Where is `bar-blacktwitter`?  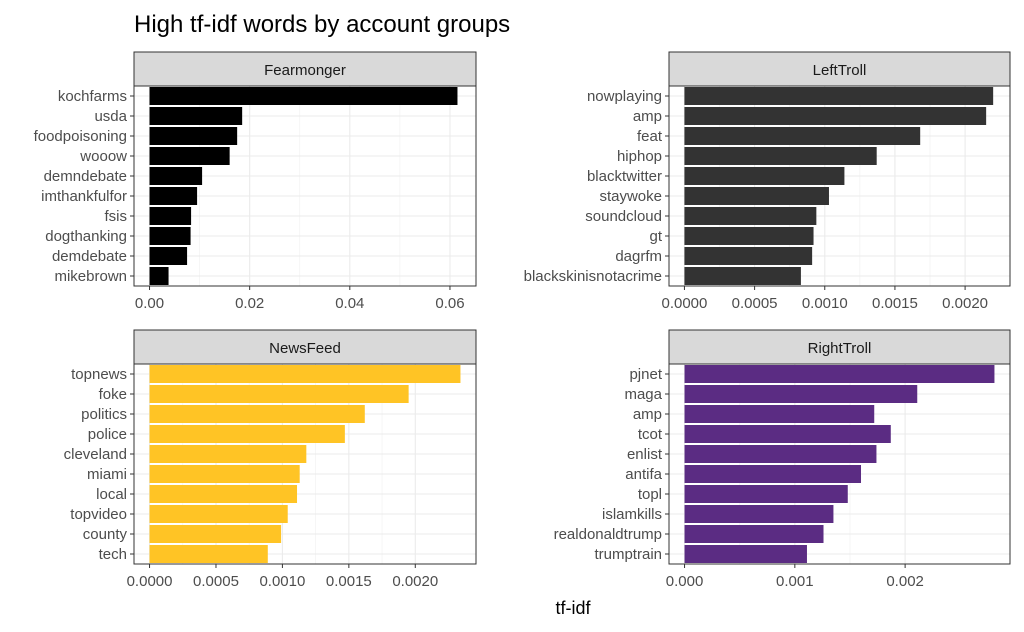
bar-blacktwitter is located at coordinates (764, 176).